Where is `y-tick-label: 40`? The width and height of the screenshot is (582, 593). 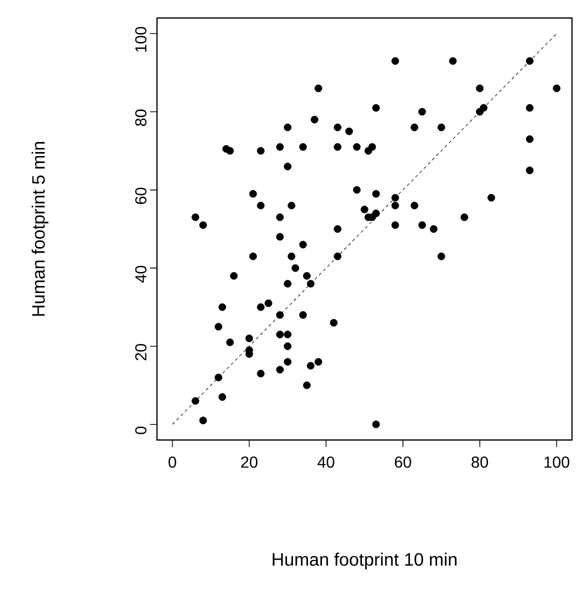
y-tick-label: 40 is located at coordinates (140, 274).